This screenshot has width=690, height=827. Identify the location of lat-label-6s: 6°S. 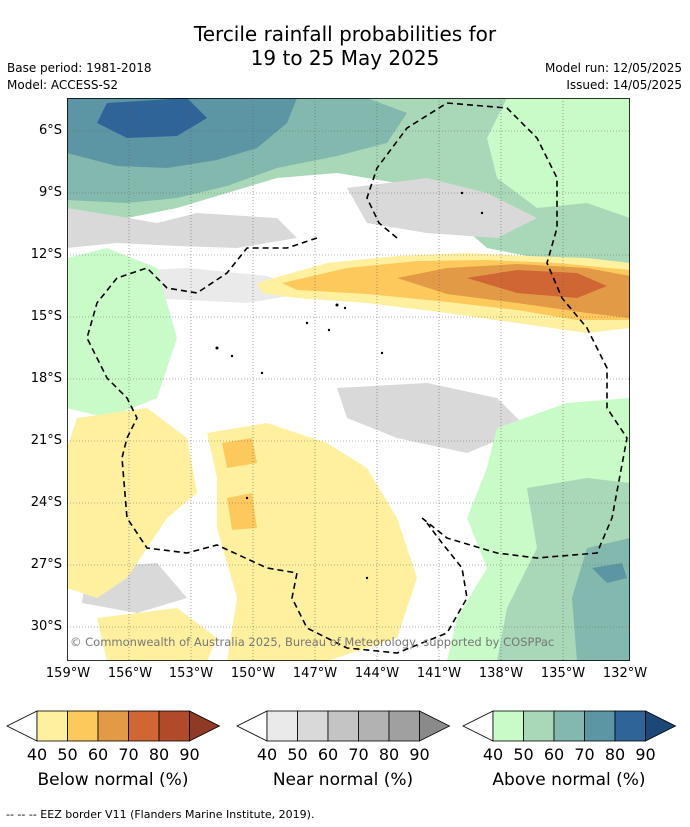
(50, 130).